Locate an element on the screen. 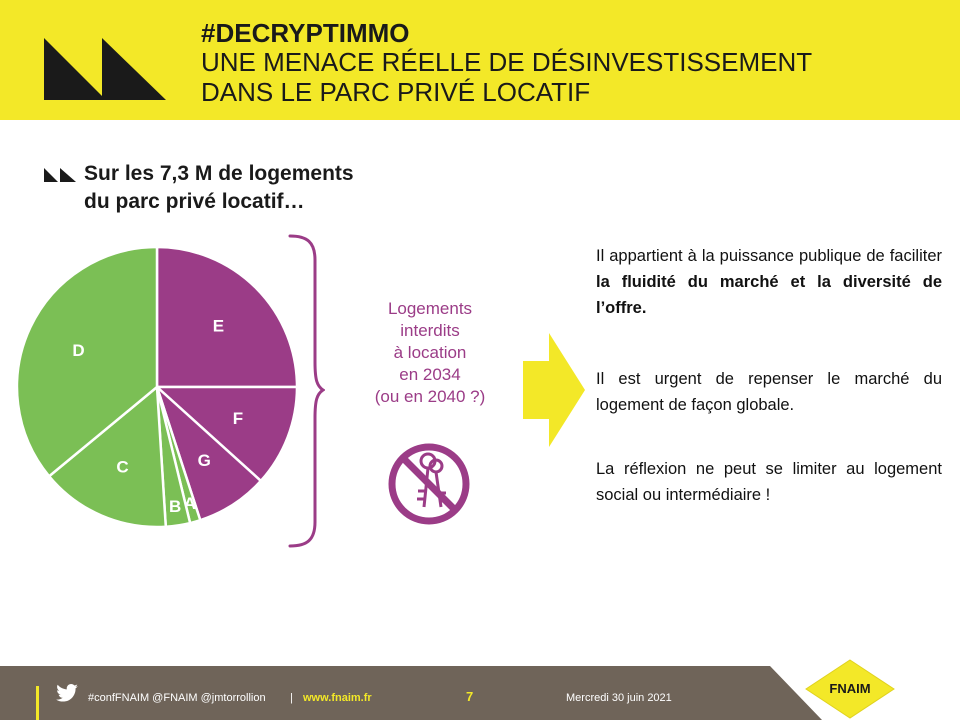 This screenshot has height=720, width=960. arrow-right-icon is located at coordinates (554, 390).